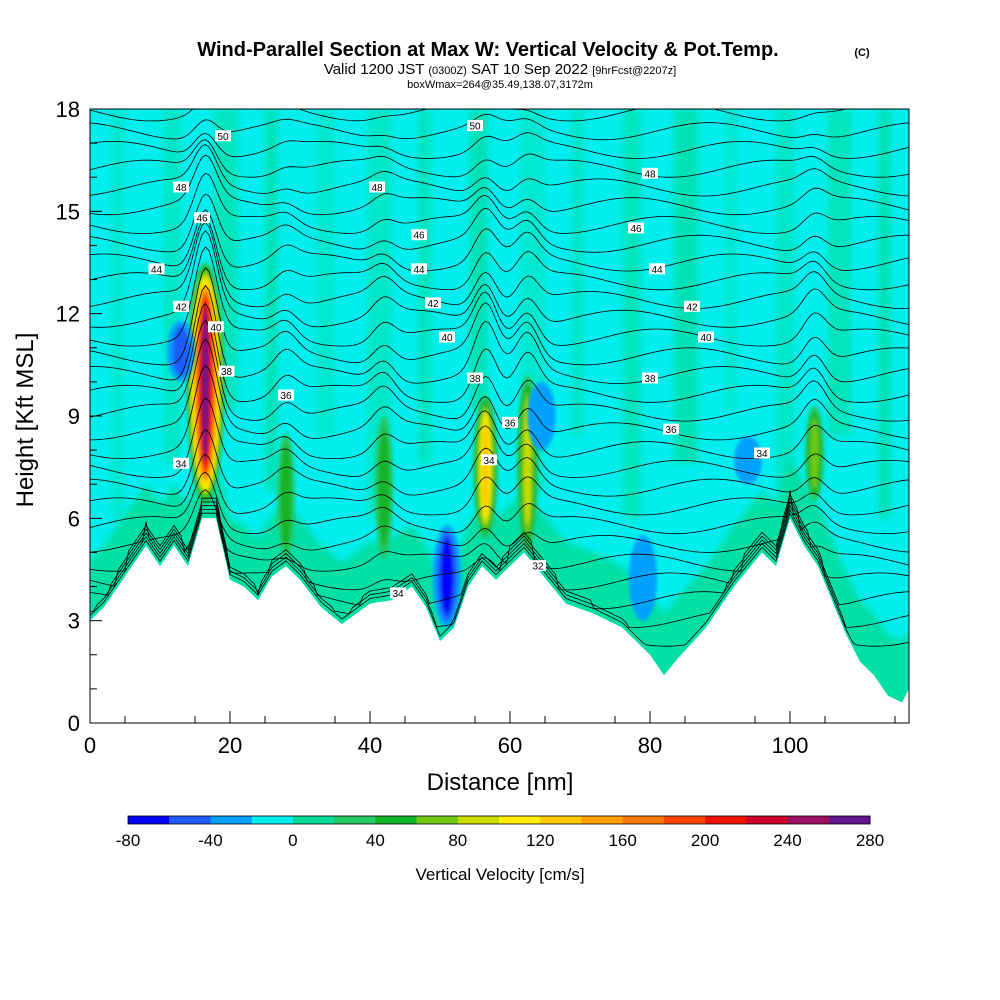 This screenshot has width=1000, height=1000. I want to click on contour-label: 40, so click(216, 327).